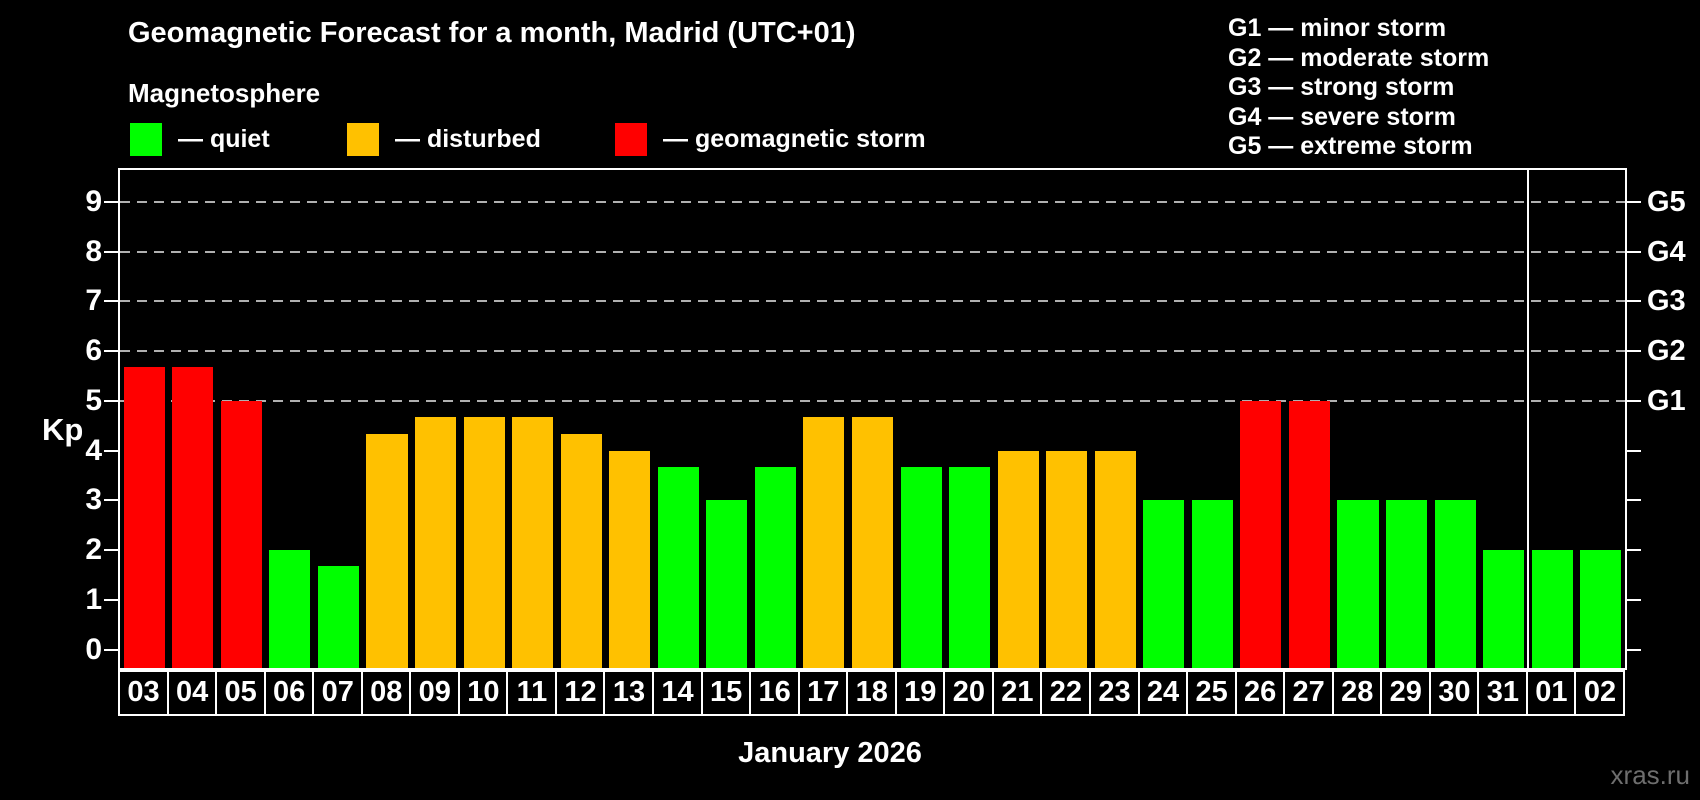  I want to click on y-tick-label-9: 9, so click(93, 201).